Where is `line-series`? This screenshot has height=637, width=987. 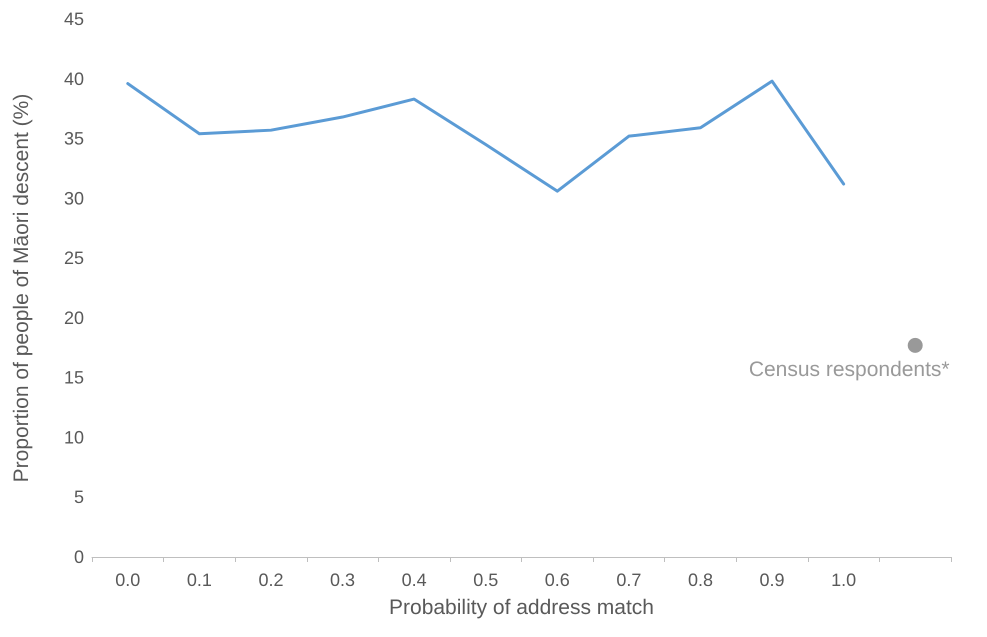
line-series is located at coordinates (486, 136).